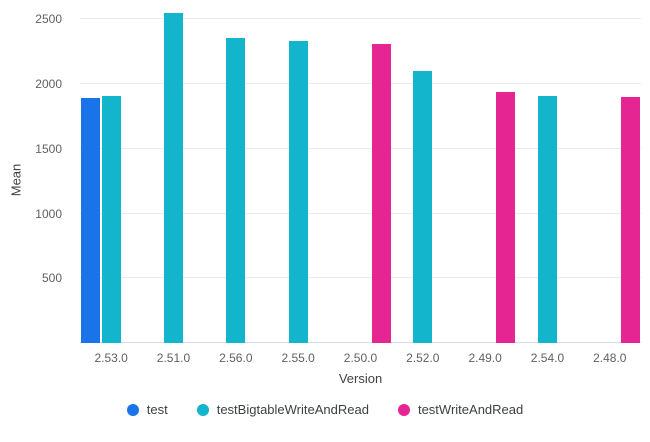 This screenshot has width=650, height=442. What do you see at coordinates (547, 358) in the screenshot?
I see `x-tick-label-2.54.0: 2.54.0` at bounding box center [547, 358].